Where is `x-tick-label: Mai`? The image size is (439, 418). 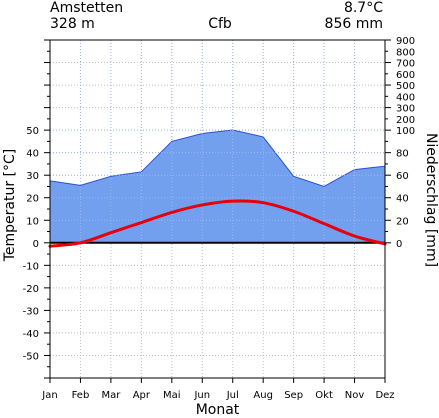
x-tick-label: Mai is located at coordinates (172, 395).